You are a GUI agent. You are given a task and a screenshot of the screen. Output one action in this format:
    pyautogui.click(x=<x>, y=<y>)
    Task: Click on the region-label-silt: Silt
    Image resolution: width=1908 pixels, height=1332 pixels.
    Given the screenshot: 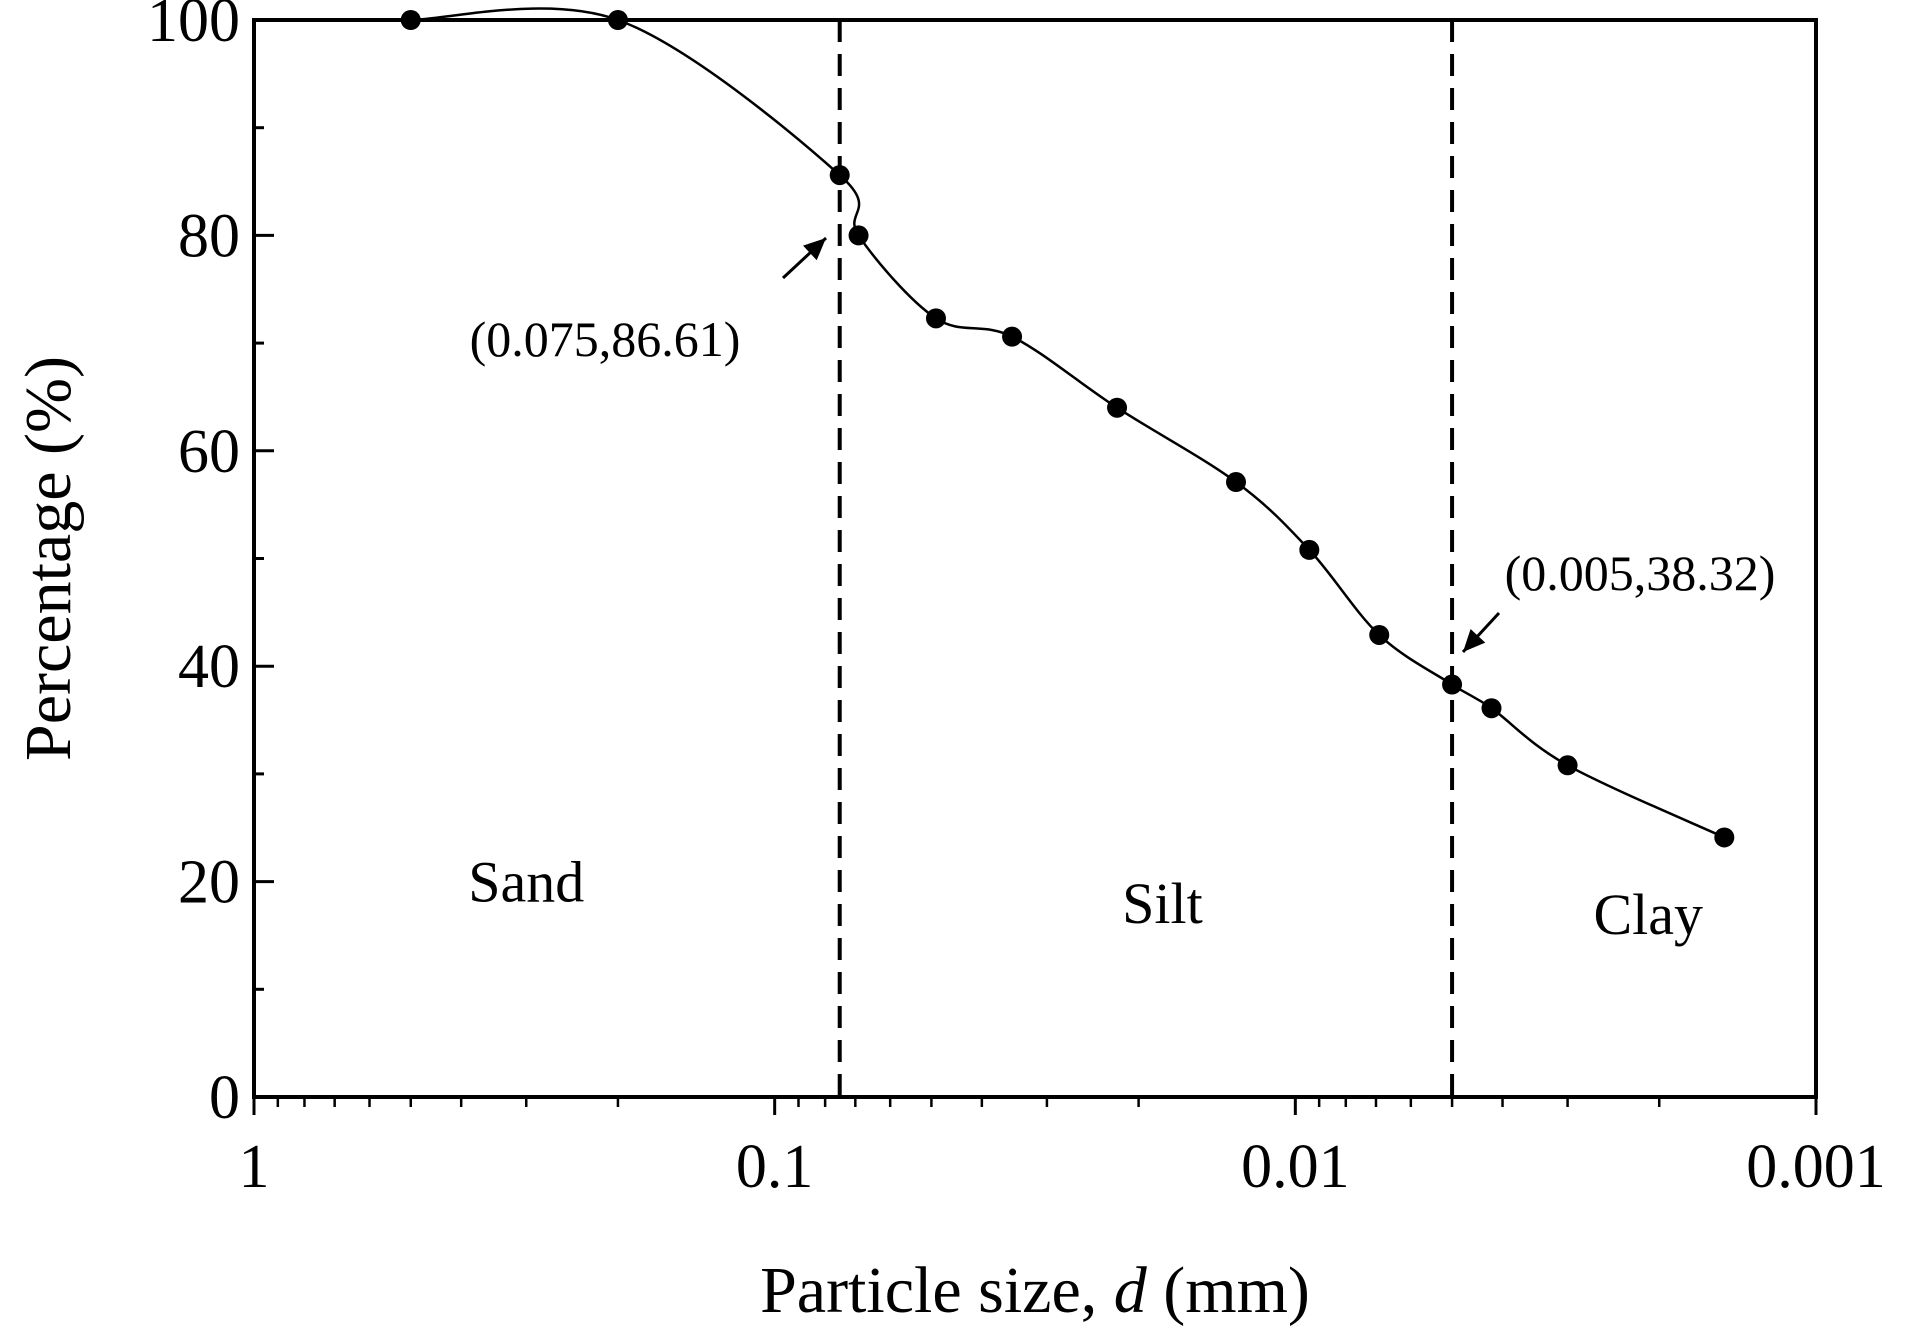 What is the action you would take?
    pyautogui.click(x=1162, y=903)
    